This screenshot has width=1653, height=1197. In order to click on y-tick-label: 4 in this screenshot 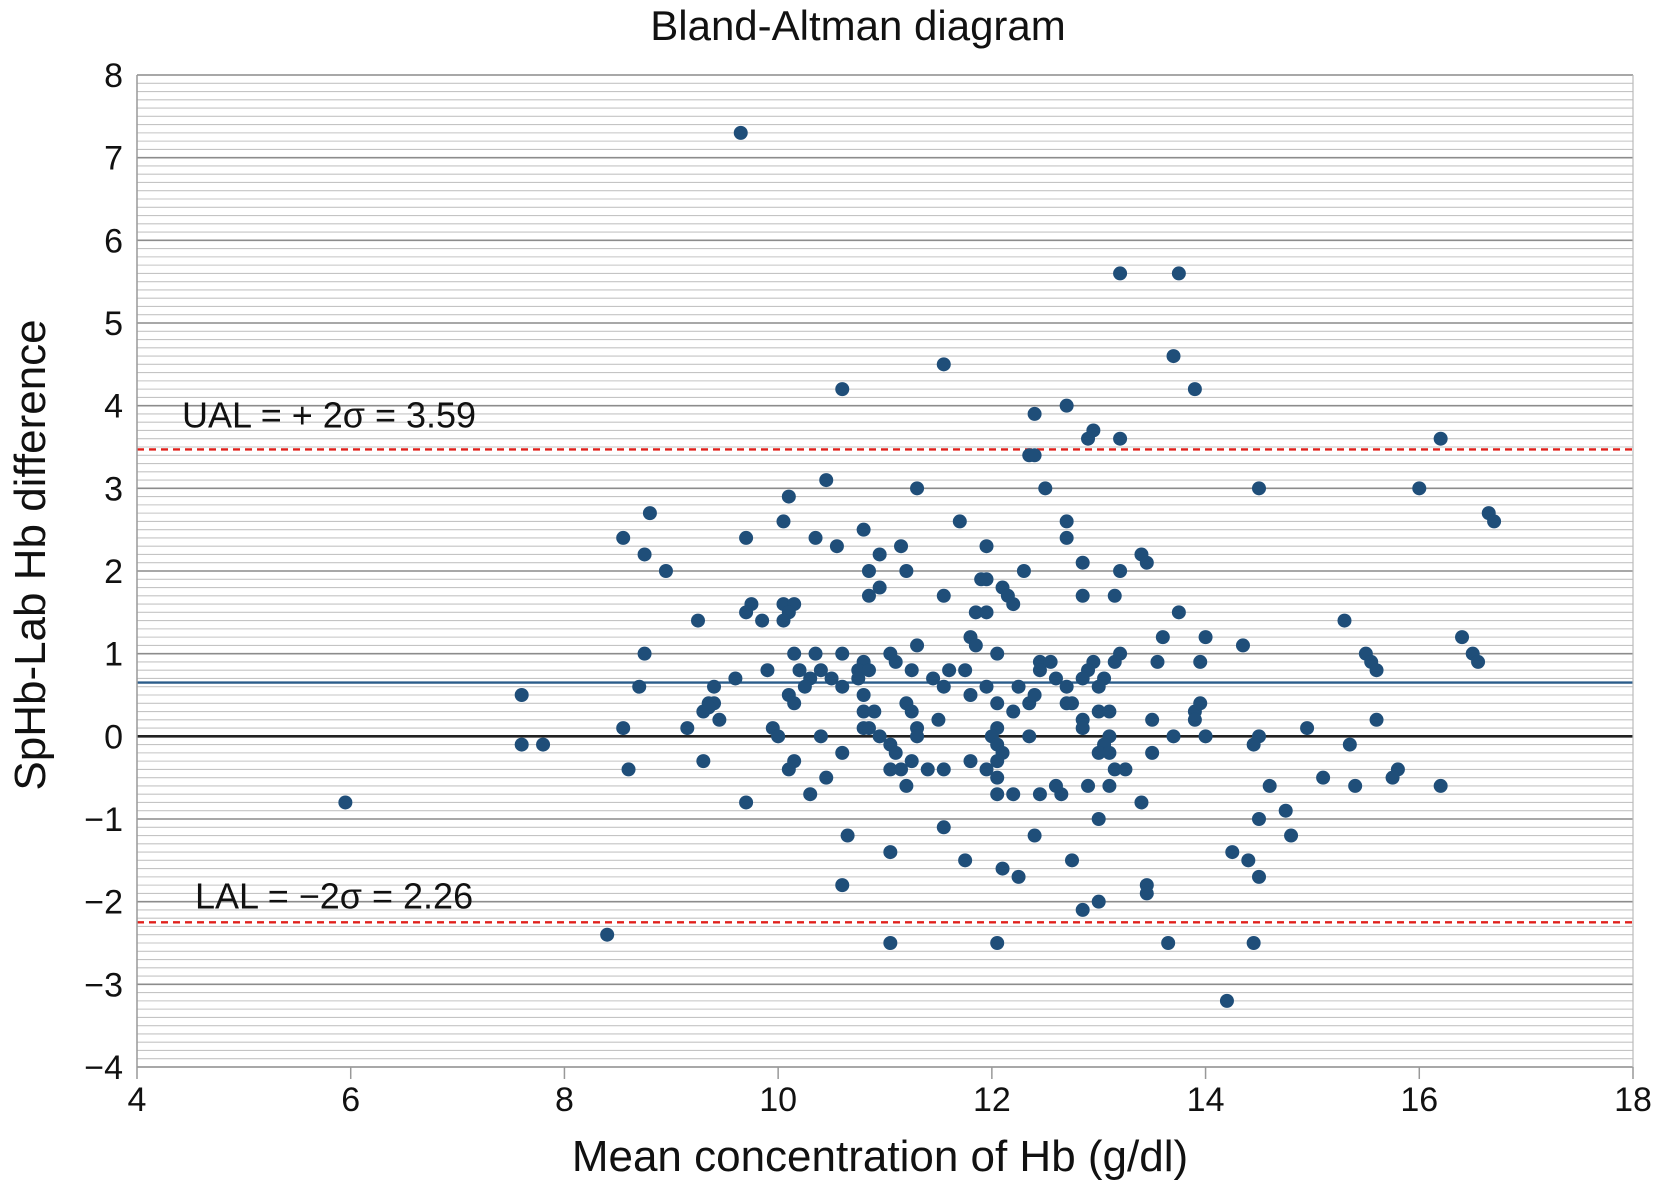, I will do `click(113, 407)`.